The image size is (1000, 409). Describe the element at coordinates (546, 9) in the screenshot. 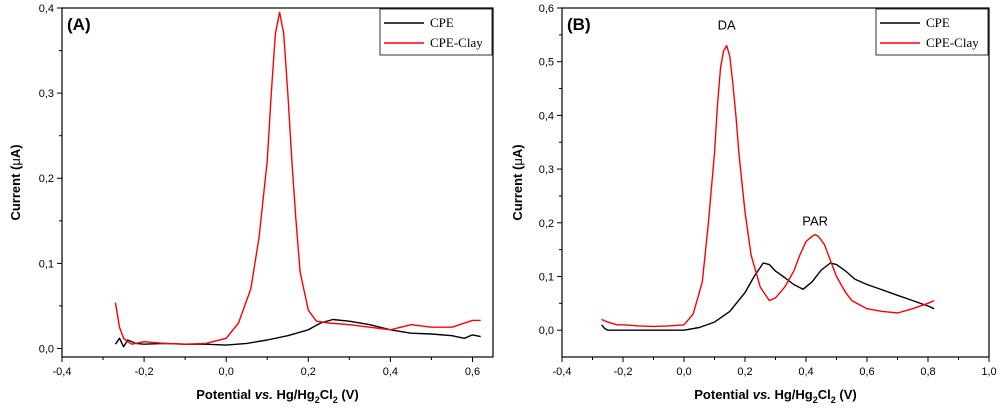

I see `y-tick-label: 0,6` at that location.